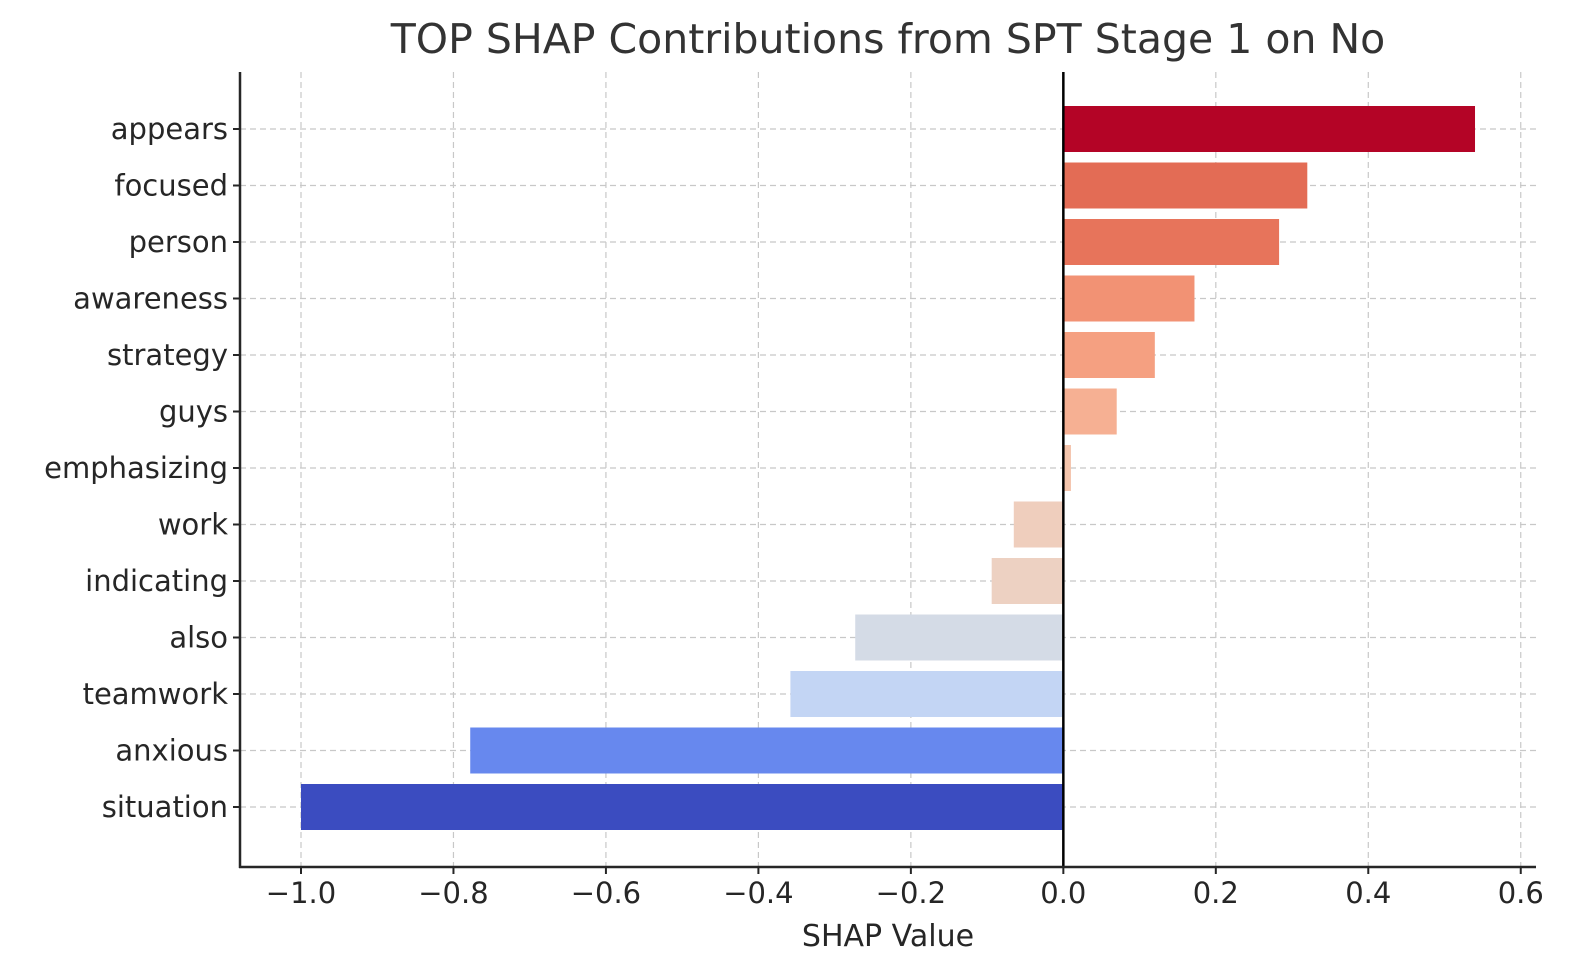  Describe the element at coordinates (169, 129) in the screenshot. I see `y-tick-label-appears: appears` at that location.